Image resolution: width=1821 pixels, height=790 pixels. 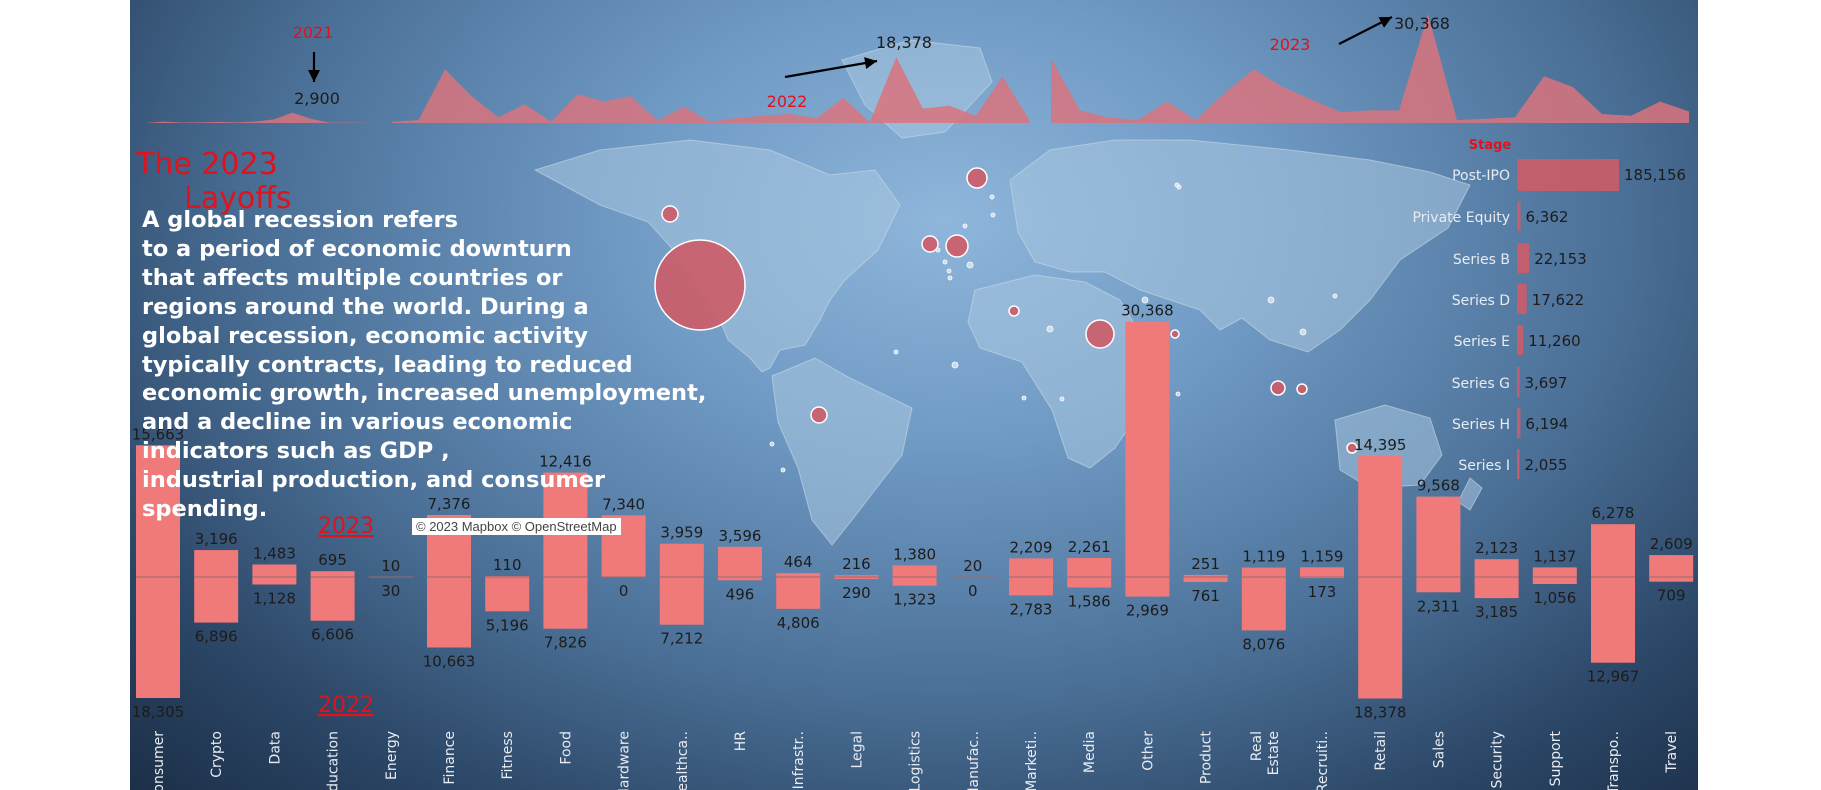 I want to click on industry-value-label-2023: 3,959, so click(x=681, y=533).